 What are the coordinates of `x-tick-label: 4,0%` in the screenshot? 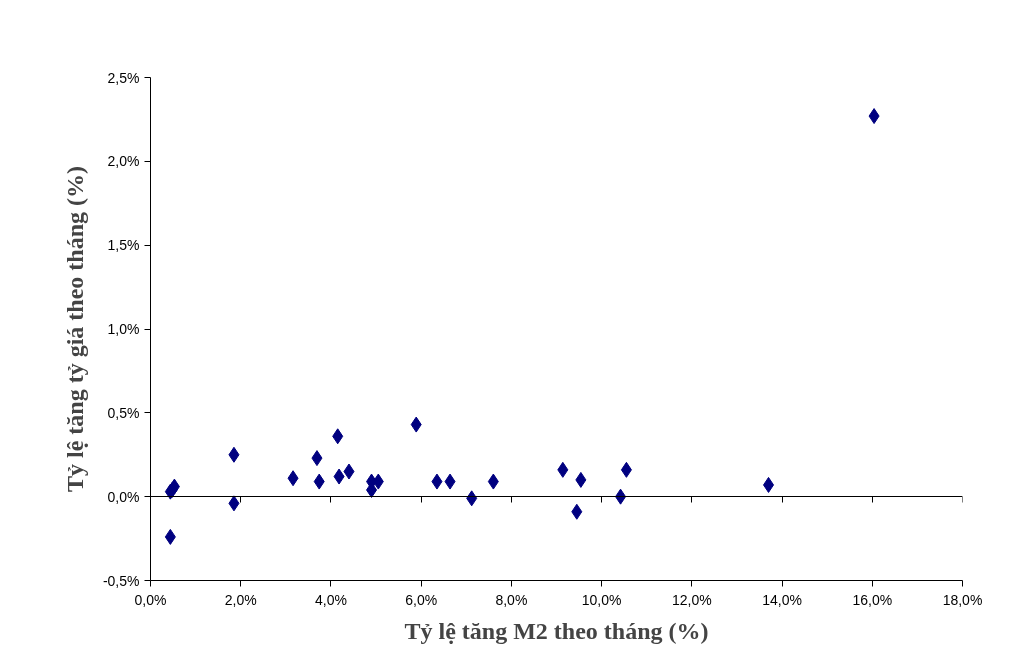 It's located at (330, 599).